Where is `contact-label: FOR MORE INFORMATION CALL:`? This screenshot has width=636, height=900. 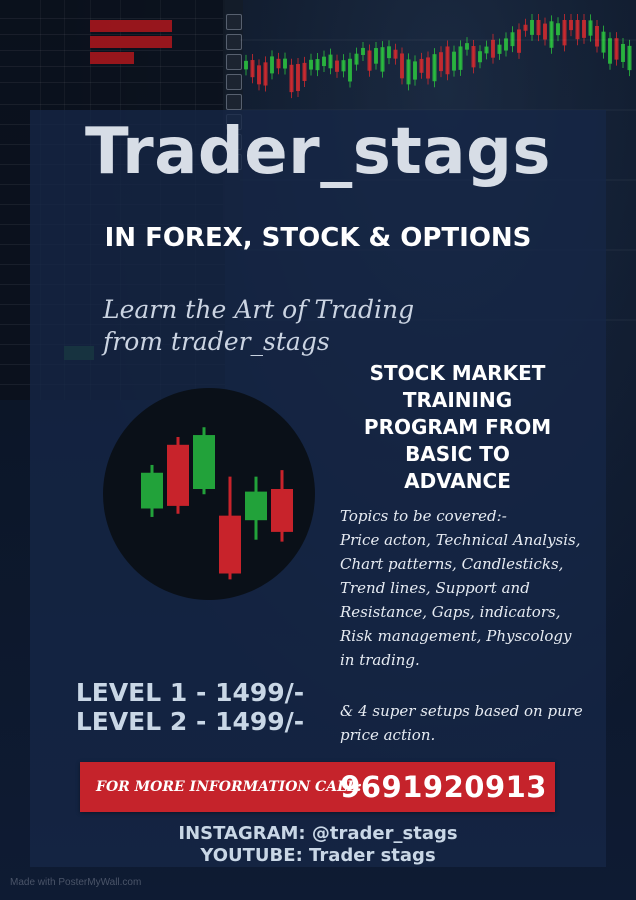
contact-label: FOR MORE INFORMATION CALL: is located at coordinates (229, 787).